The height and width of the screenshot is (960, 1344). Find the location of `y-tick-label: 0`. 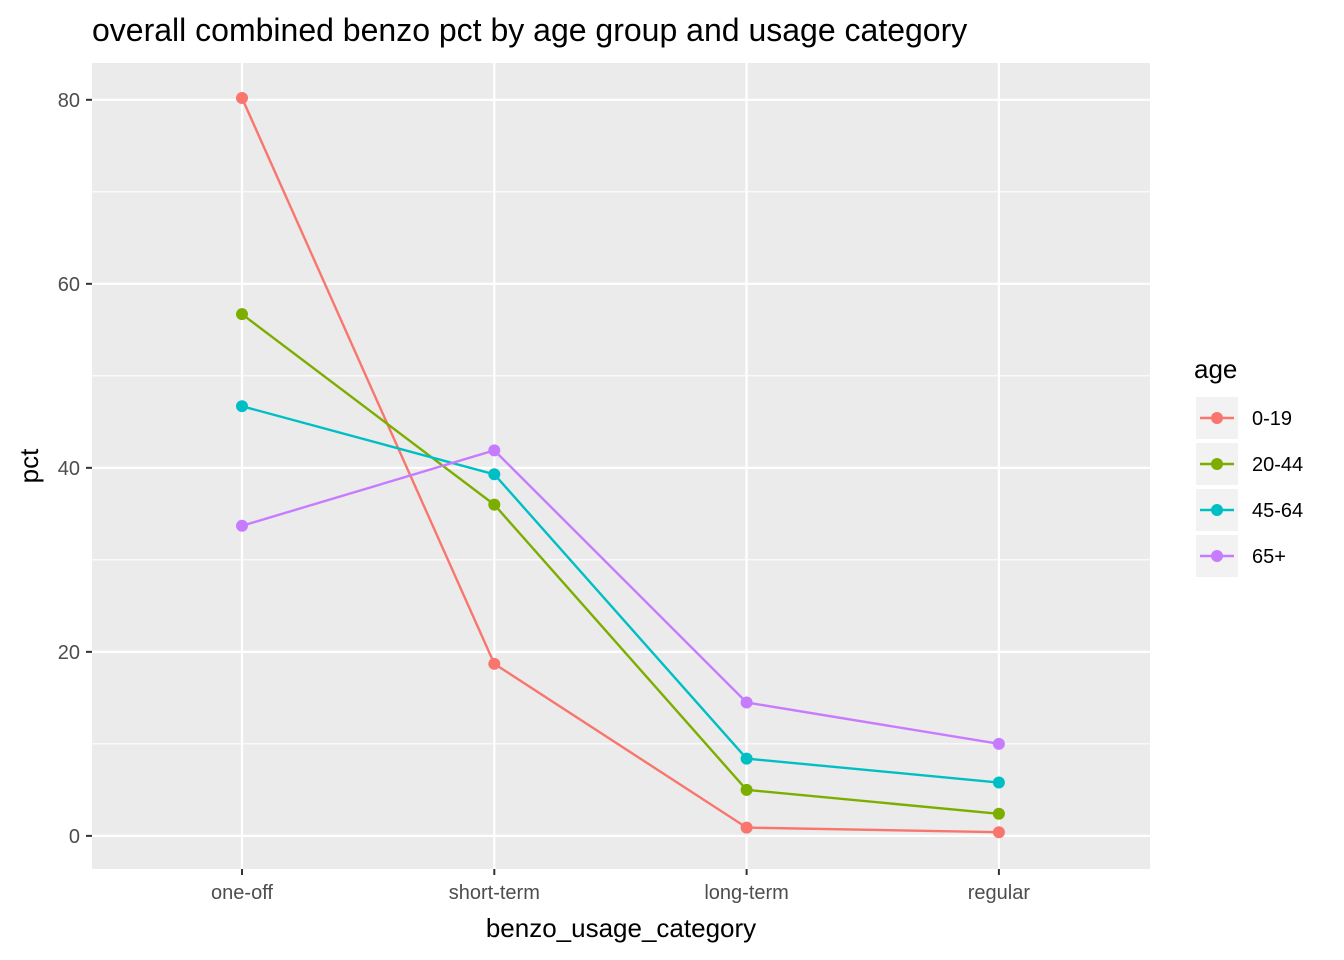

y-tick-label: 0 is located at coordinates (74, 837).